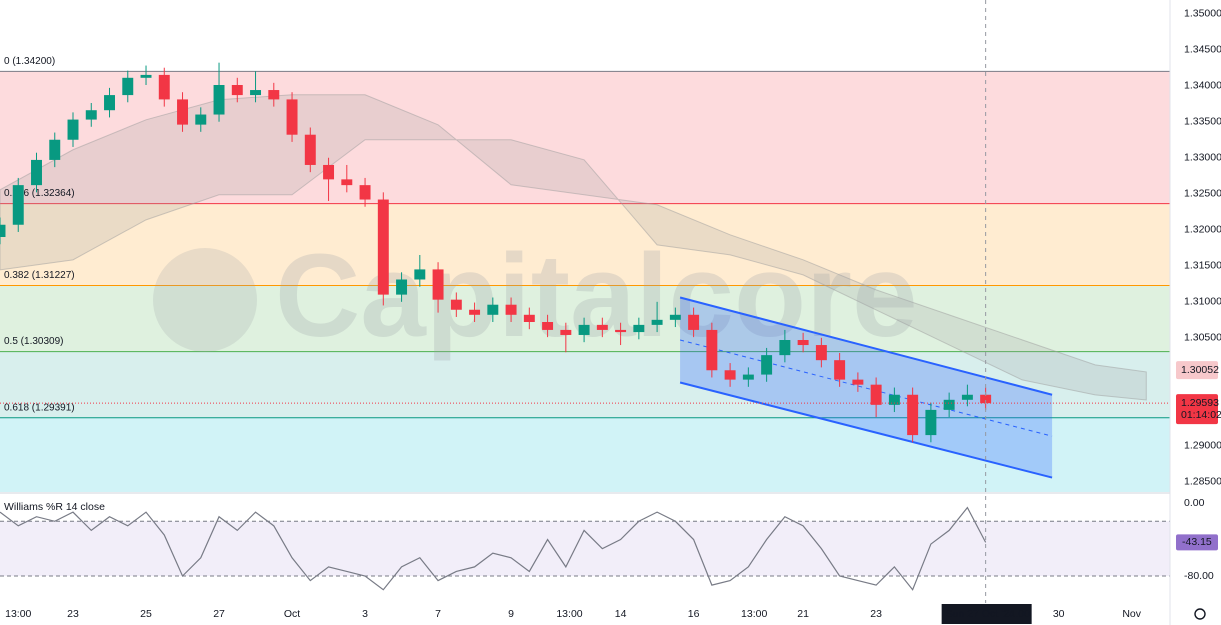 This screenshot has width=1221, height=625. I want to click on last-price: 1.29593, so click(1200, 403).